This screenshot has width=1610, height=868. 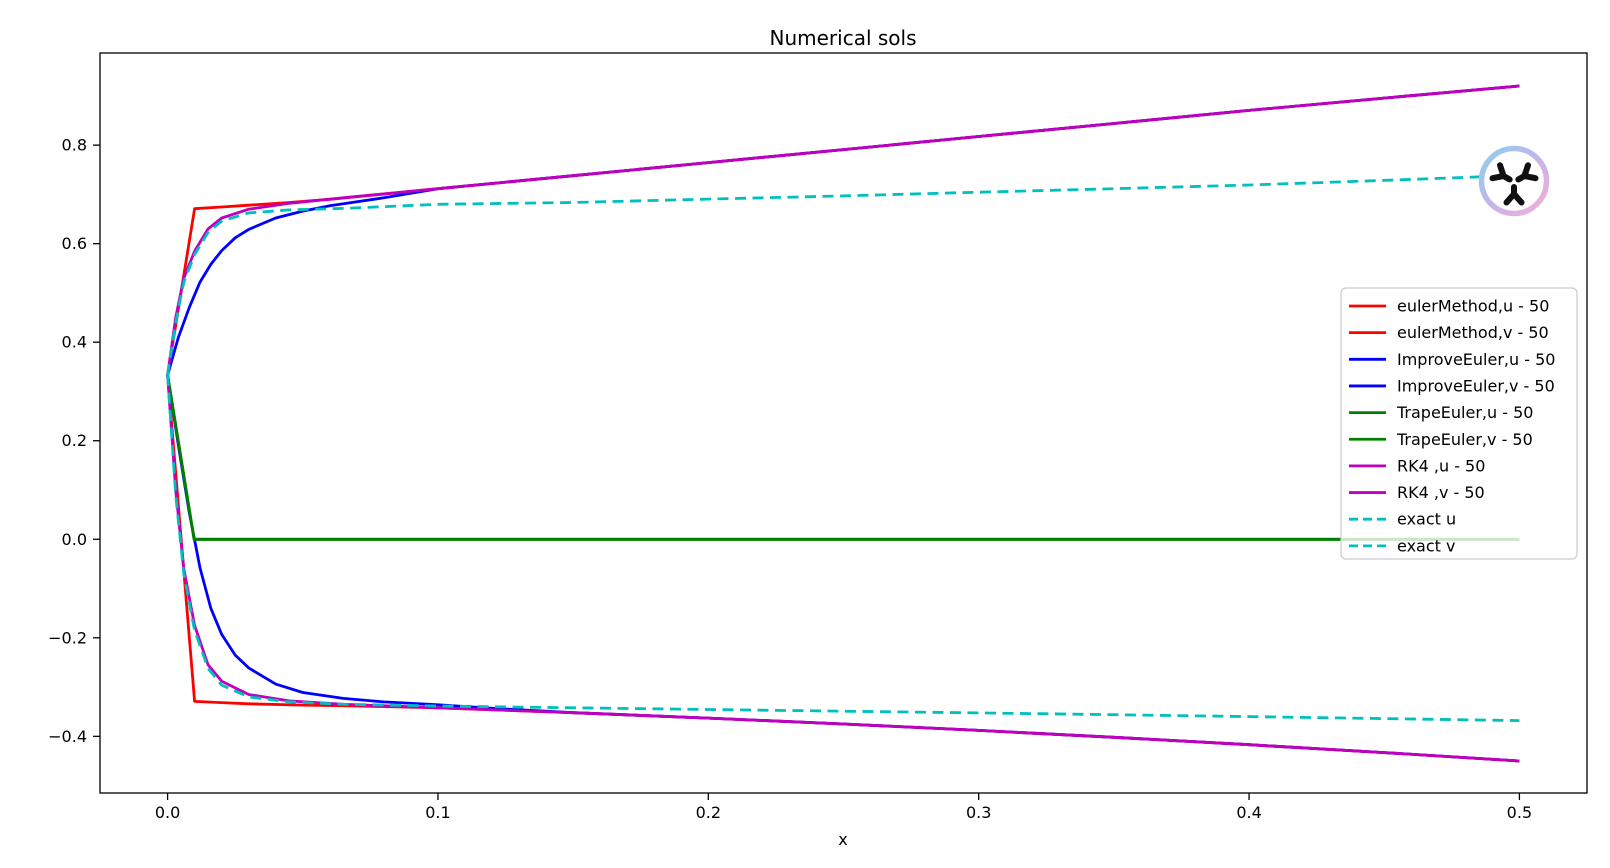 I want to click on trefoil-logo-icon, so click(x=1514, y=181).